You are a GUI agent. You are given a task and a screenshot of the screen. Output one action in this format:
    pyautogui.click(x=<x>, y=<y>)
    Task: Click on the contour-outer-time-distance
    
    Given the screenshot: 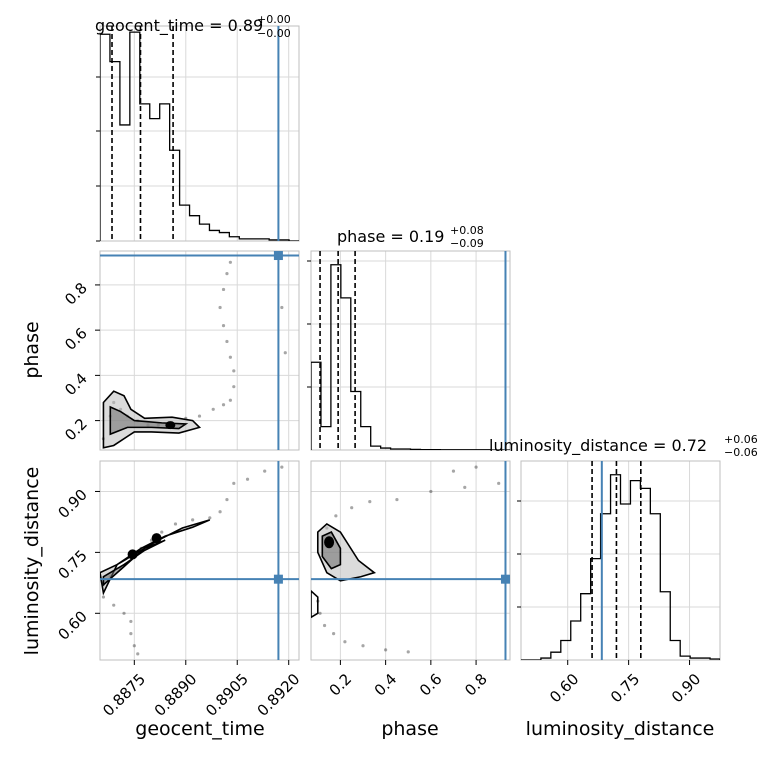 What is the action you would take?
    pyautogui.click(x=155, y=557)
    